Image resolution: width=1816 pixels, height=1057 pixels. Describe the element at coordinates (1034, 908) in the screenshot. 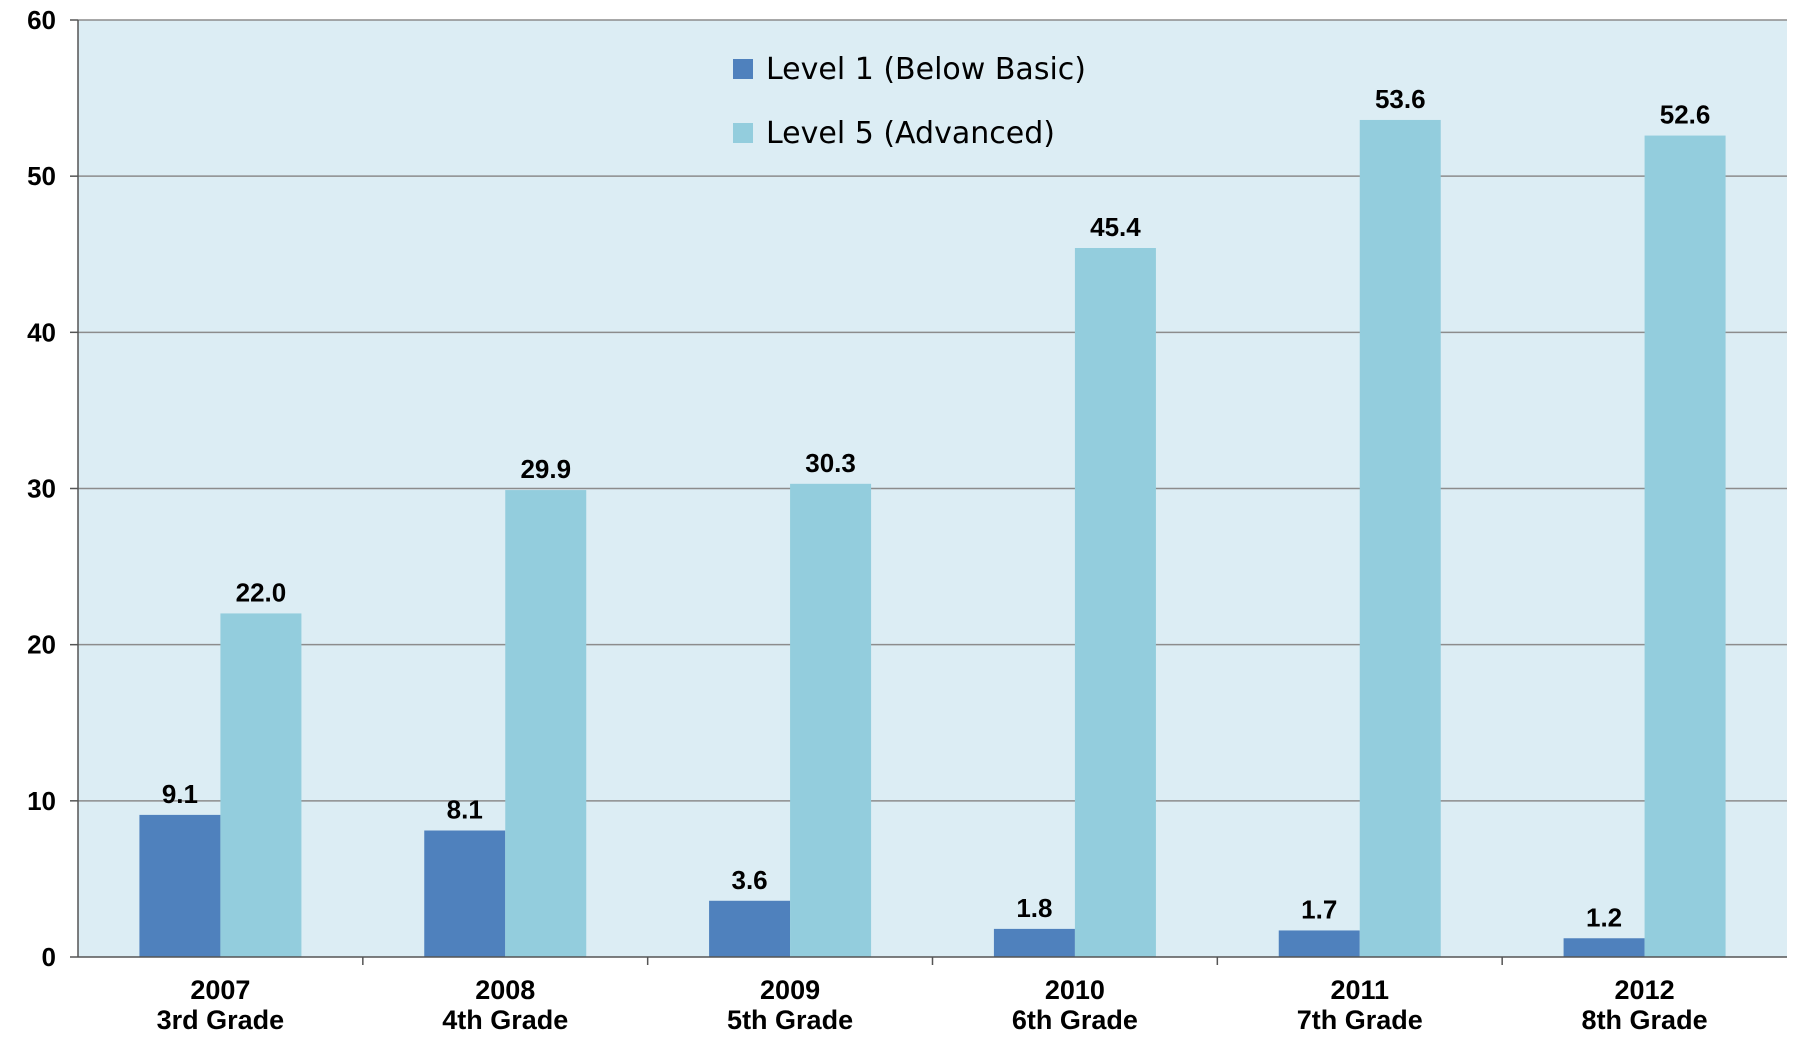

I see `data-label: 1.8` at that location.